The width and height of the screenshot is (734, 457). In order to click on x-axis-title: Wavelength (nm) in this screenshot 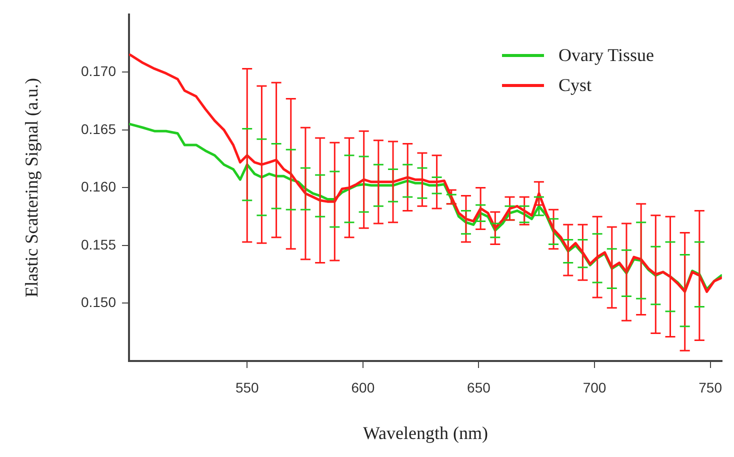, I will do `click(425, 432)`.